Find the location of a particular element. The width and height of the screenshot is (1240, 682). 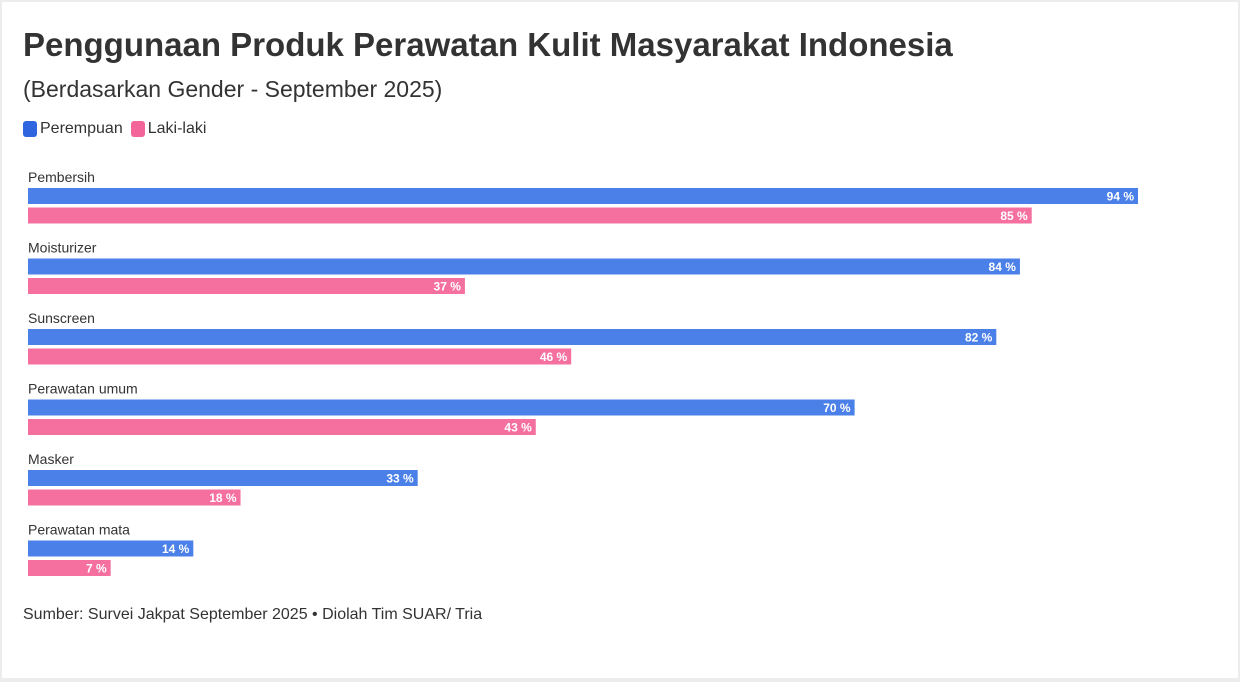

value-label-perempuan-pembersih: 94 % is located at coordinates (1121, 197).